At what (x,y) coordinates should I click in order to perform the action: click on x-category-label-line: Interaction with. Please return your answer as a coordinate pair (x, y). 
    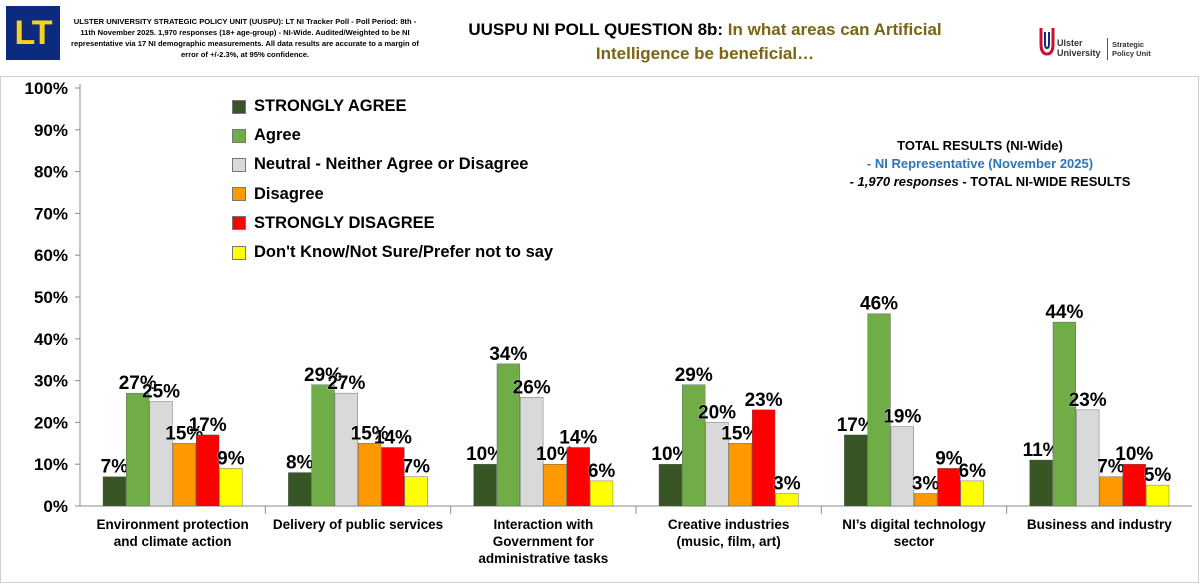
    Looking at the image, I should click on (543, 524).